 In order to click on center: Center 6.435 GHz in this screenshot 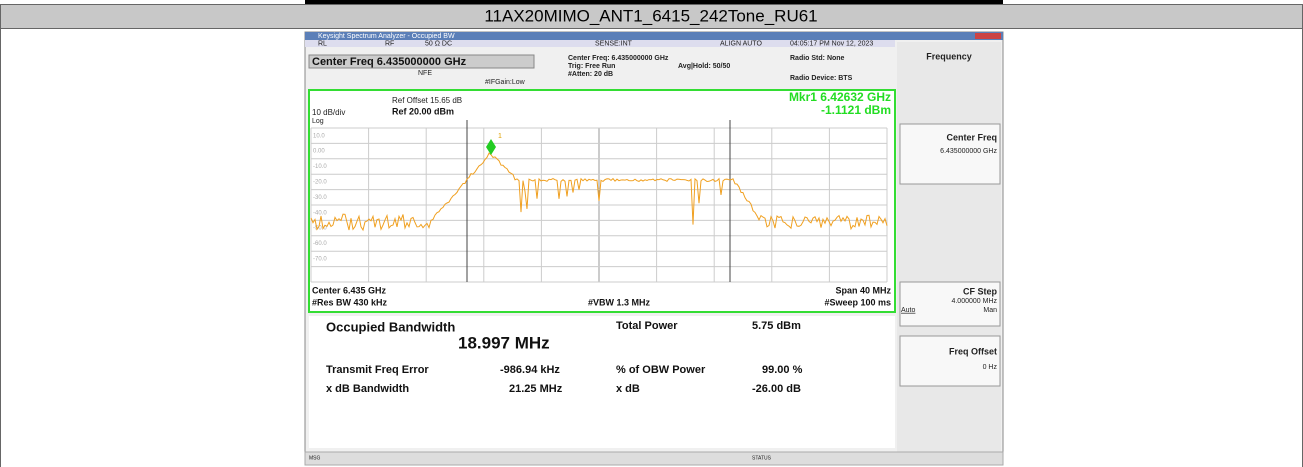, I will do `click(349, 290)`.